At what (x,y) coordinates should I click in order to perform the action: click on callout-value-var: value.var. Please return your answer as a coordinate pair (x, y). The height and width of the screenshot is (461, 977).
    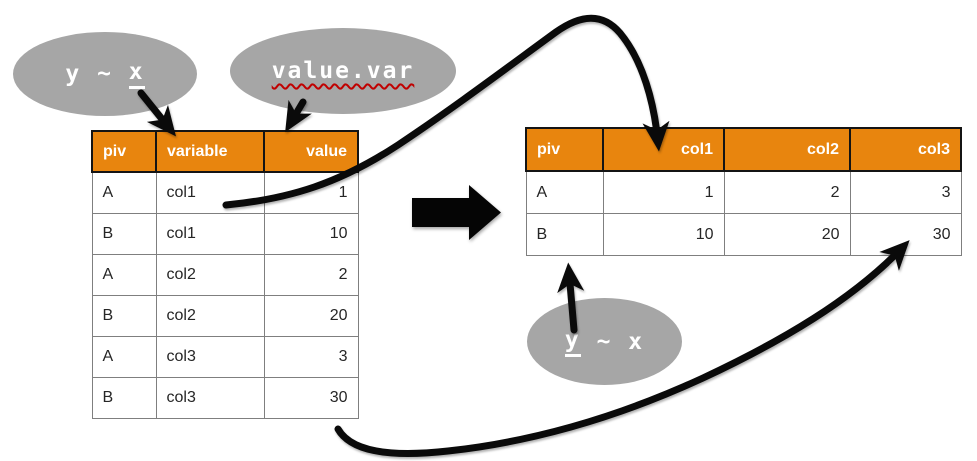
    Looking at the image, I should click on (343, 71).